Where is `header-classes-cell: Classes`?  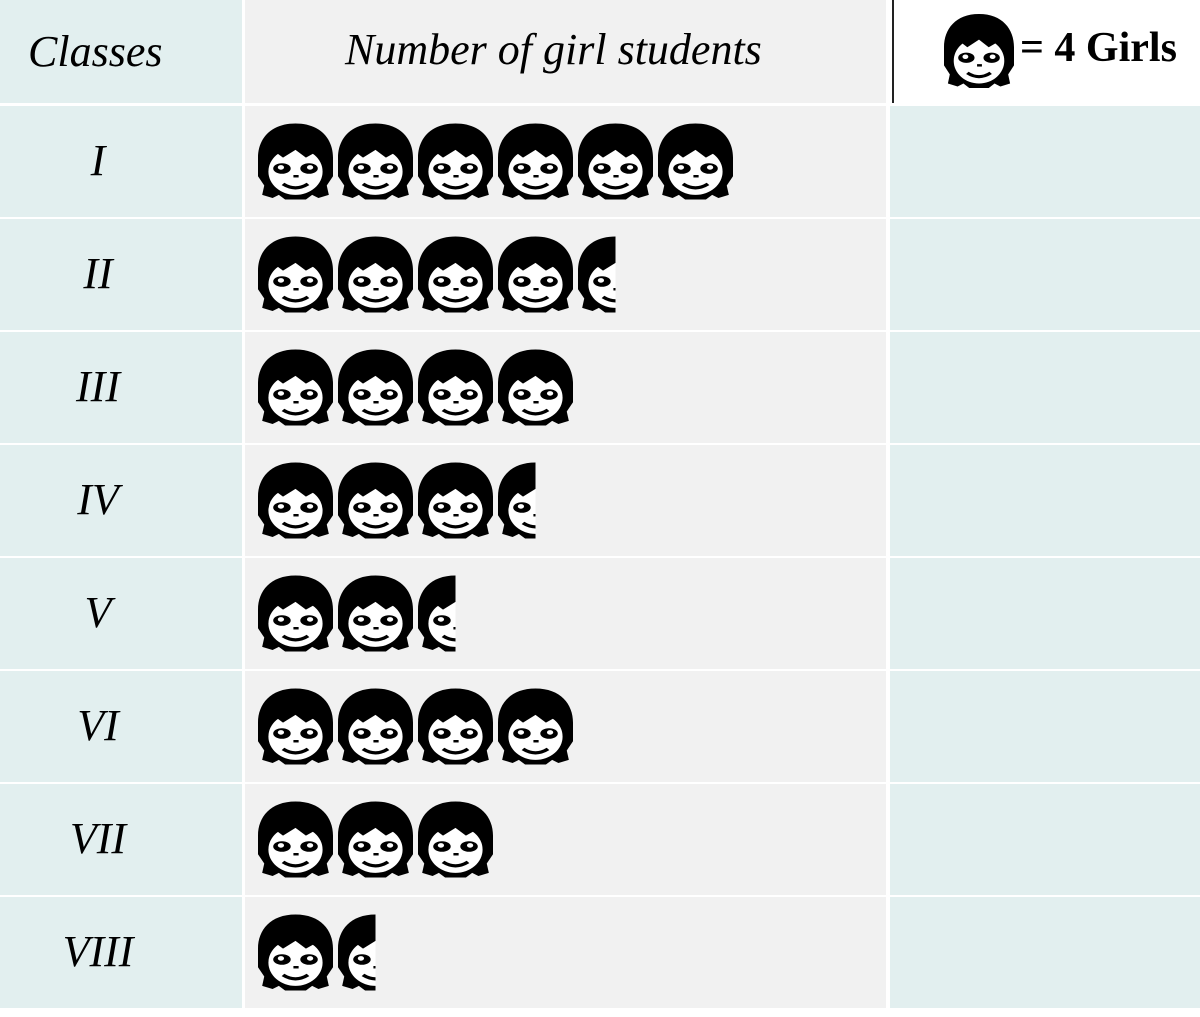 header-classes-cell: Classes is located at coordinates (121, 51).